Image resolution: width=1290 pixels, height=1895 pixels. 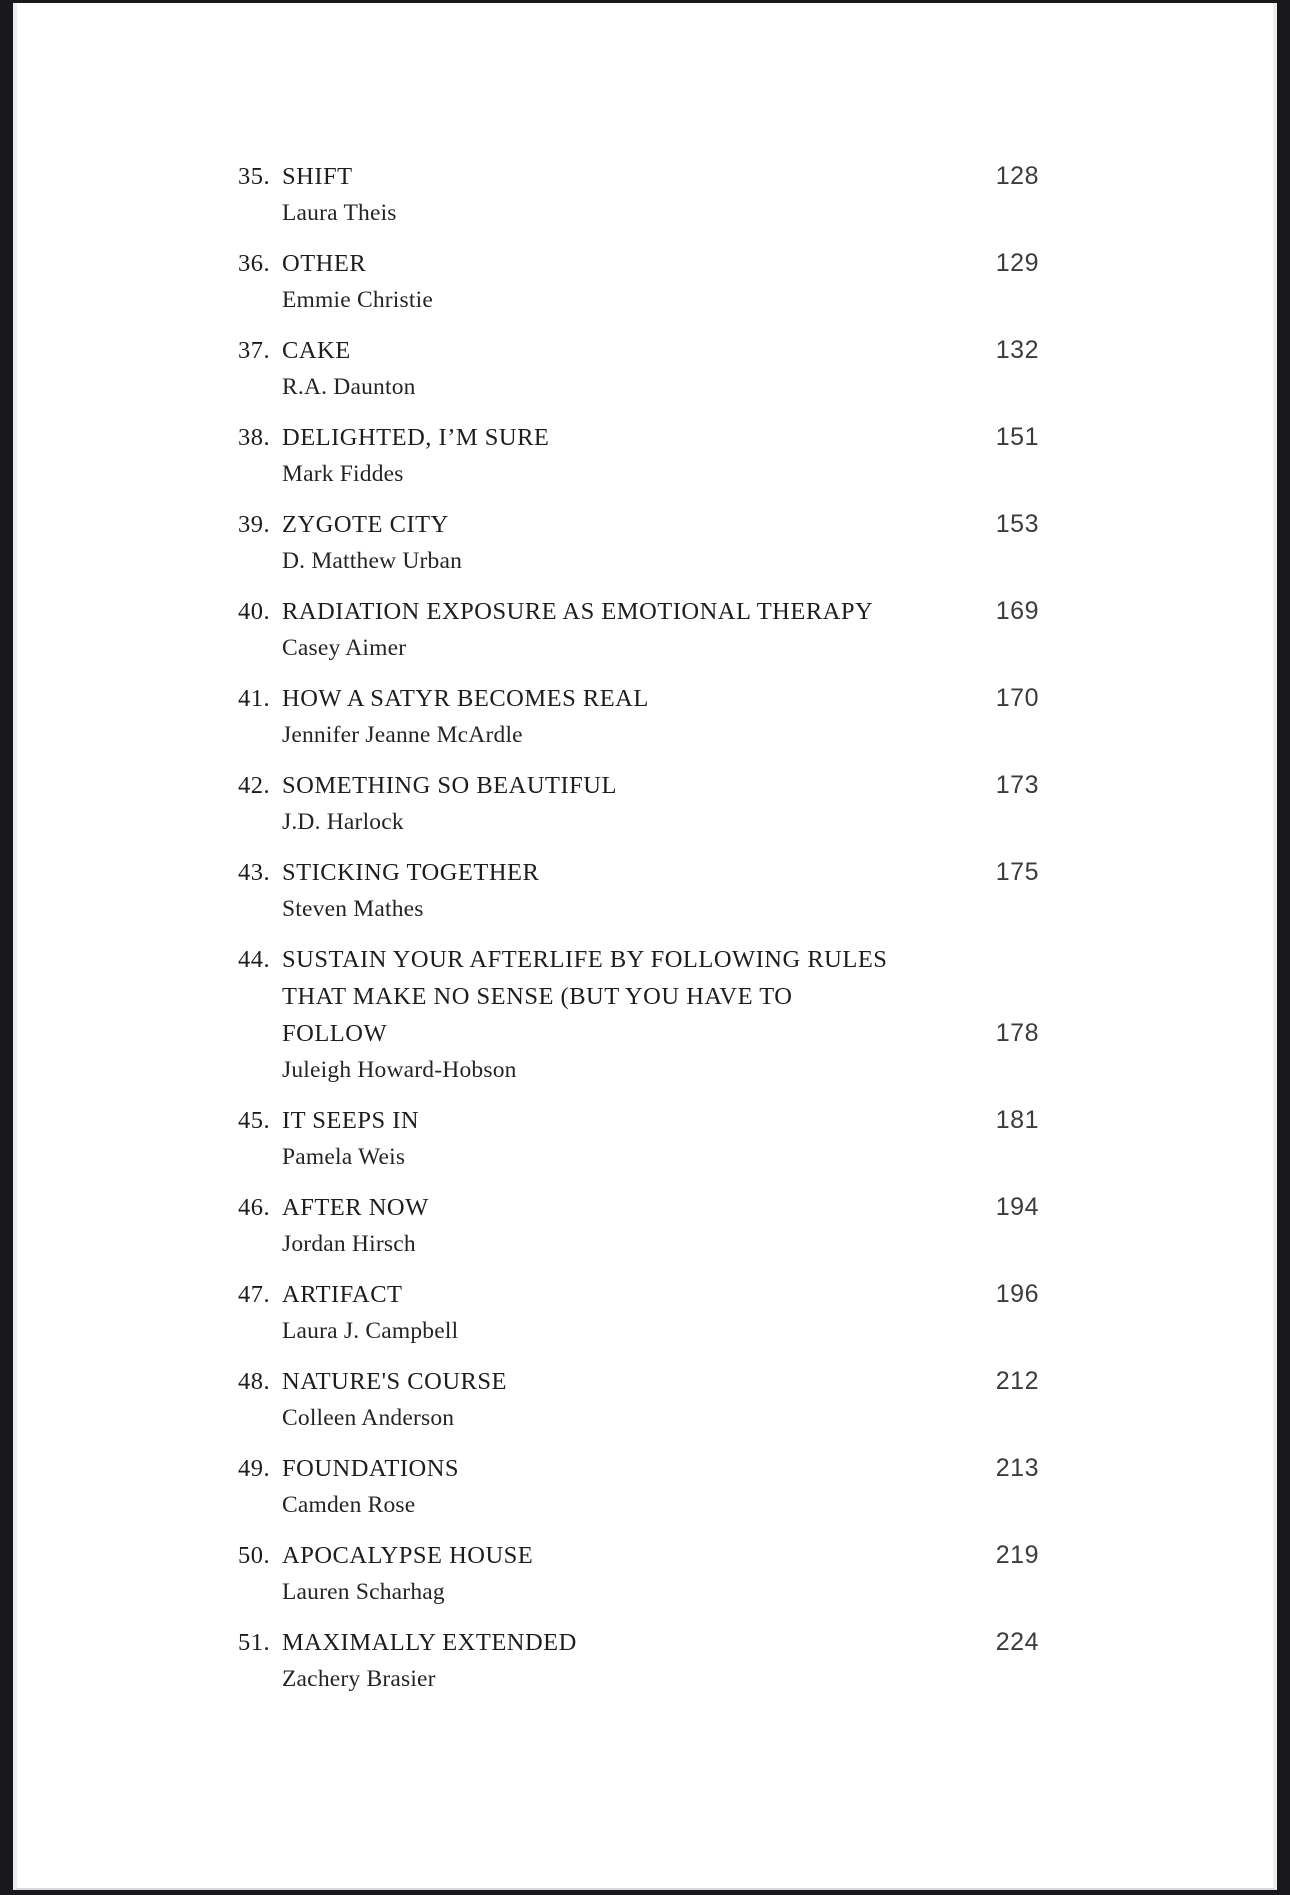 What do you see at coordinates (344, 648) in the screenshot?
I see `toc-entry-author: Casey Aimer` at bounding box center [344, 648].